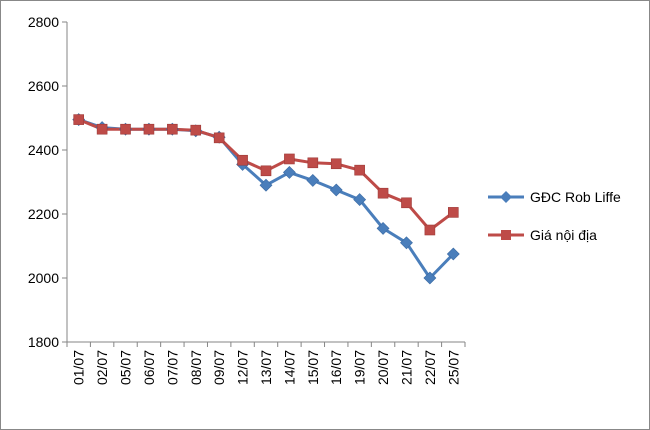 Image resolution: width=650 pixels, height=430 pixels. Describe the element at coordinates (126, 367) in the screenshot. I see `x-tick-label: 05/07` at that location.